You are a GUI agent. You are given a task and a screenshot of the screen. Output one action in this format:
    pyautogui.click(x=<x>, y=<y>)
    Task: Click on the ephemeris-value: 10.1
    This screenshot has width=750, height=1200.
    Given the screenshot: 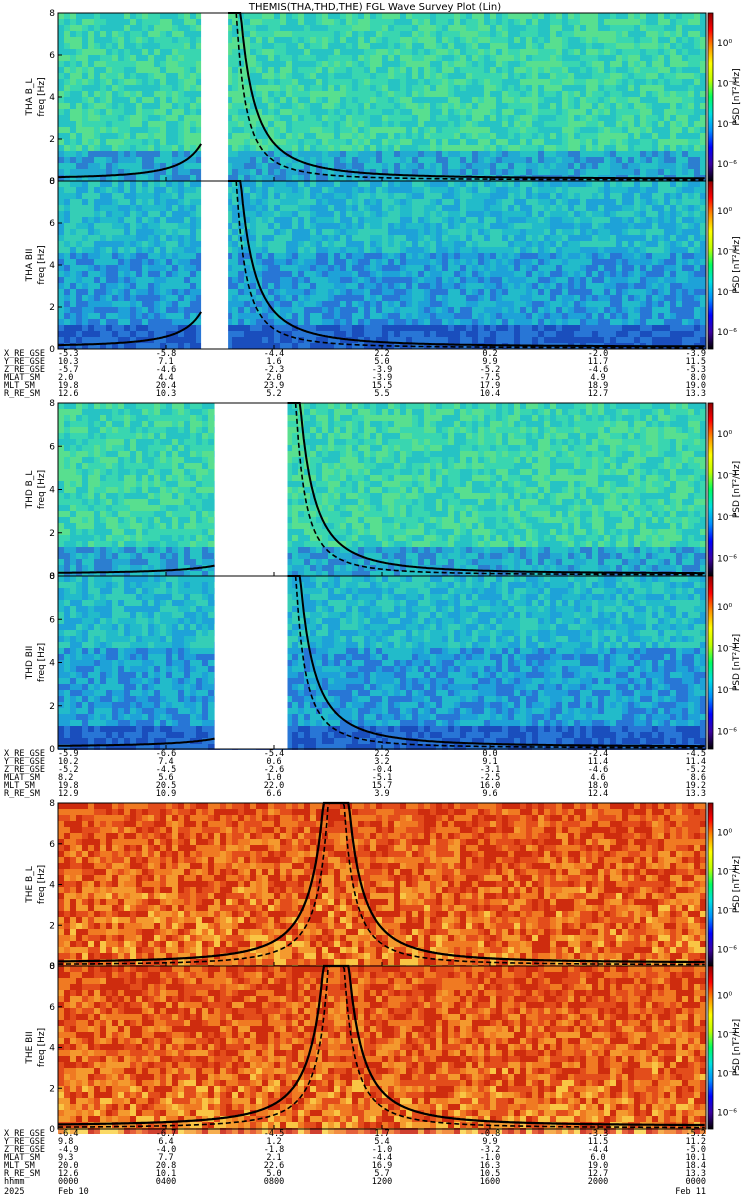 What is the action you would take?
    pyautogui.click(x=696, y=1158)
    